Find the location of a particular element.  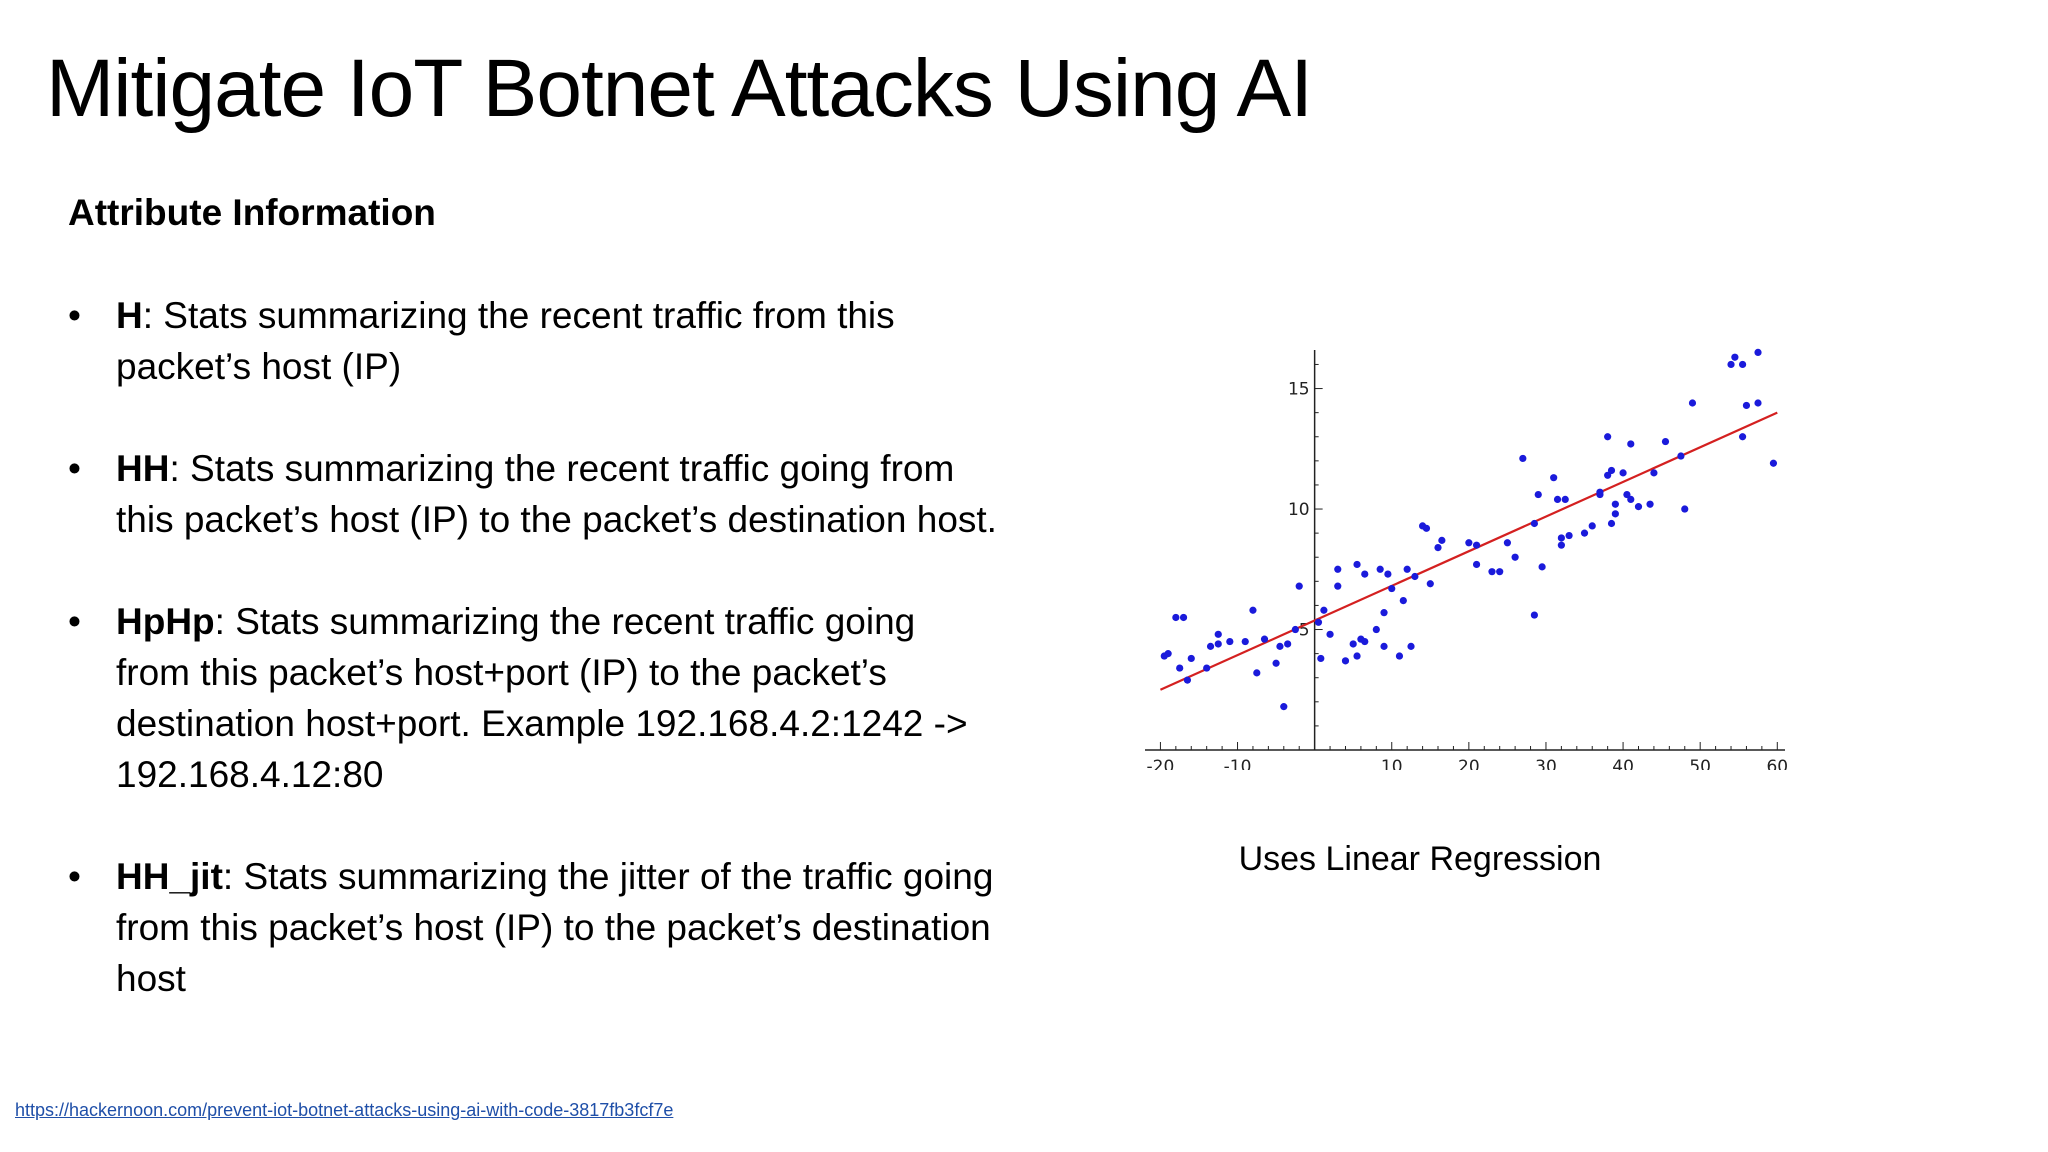

attribute-term: H is located at coordinates (129, 315).